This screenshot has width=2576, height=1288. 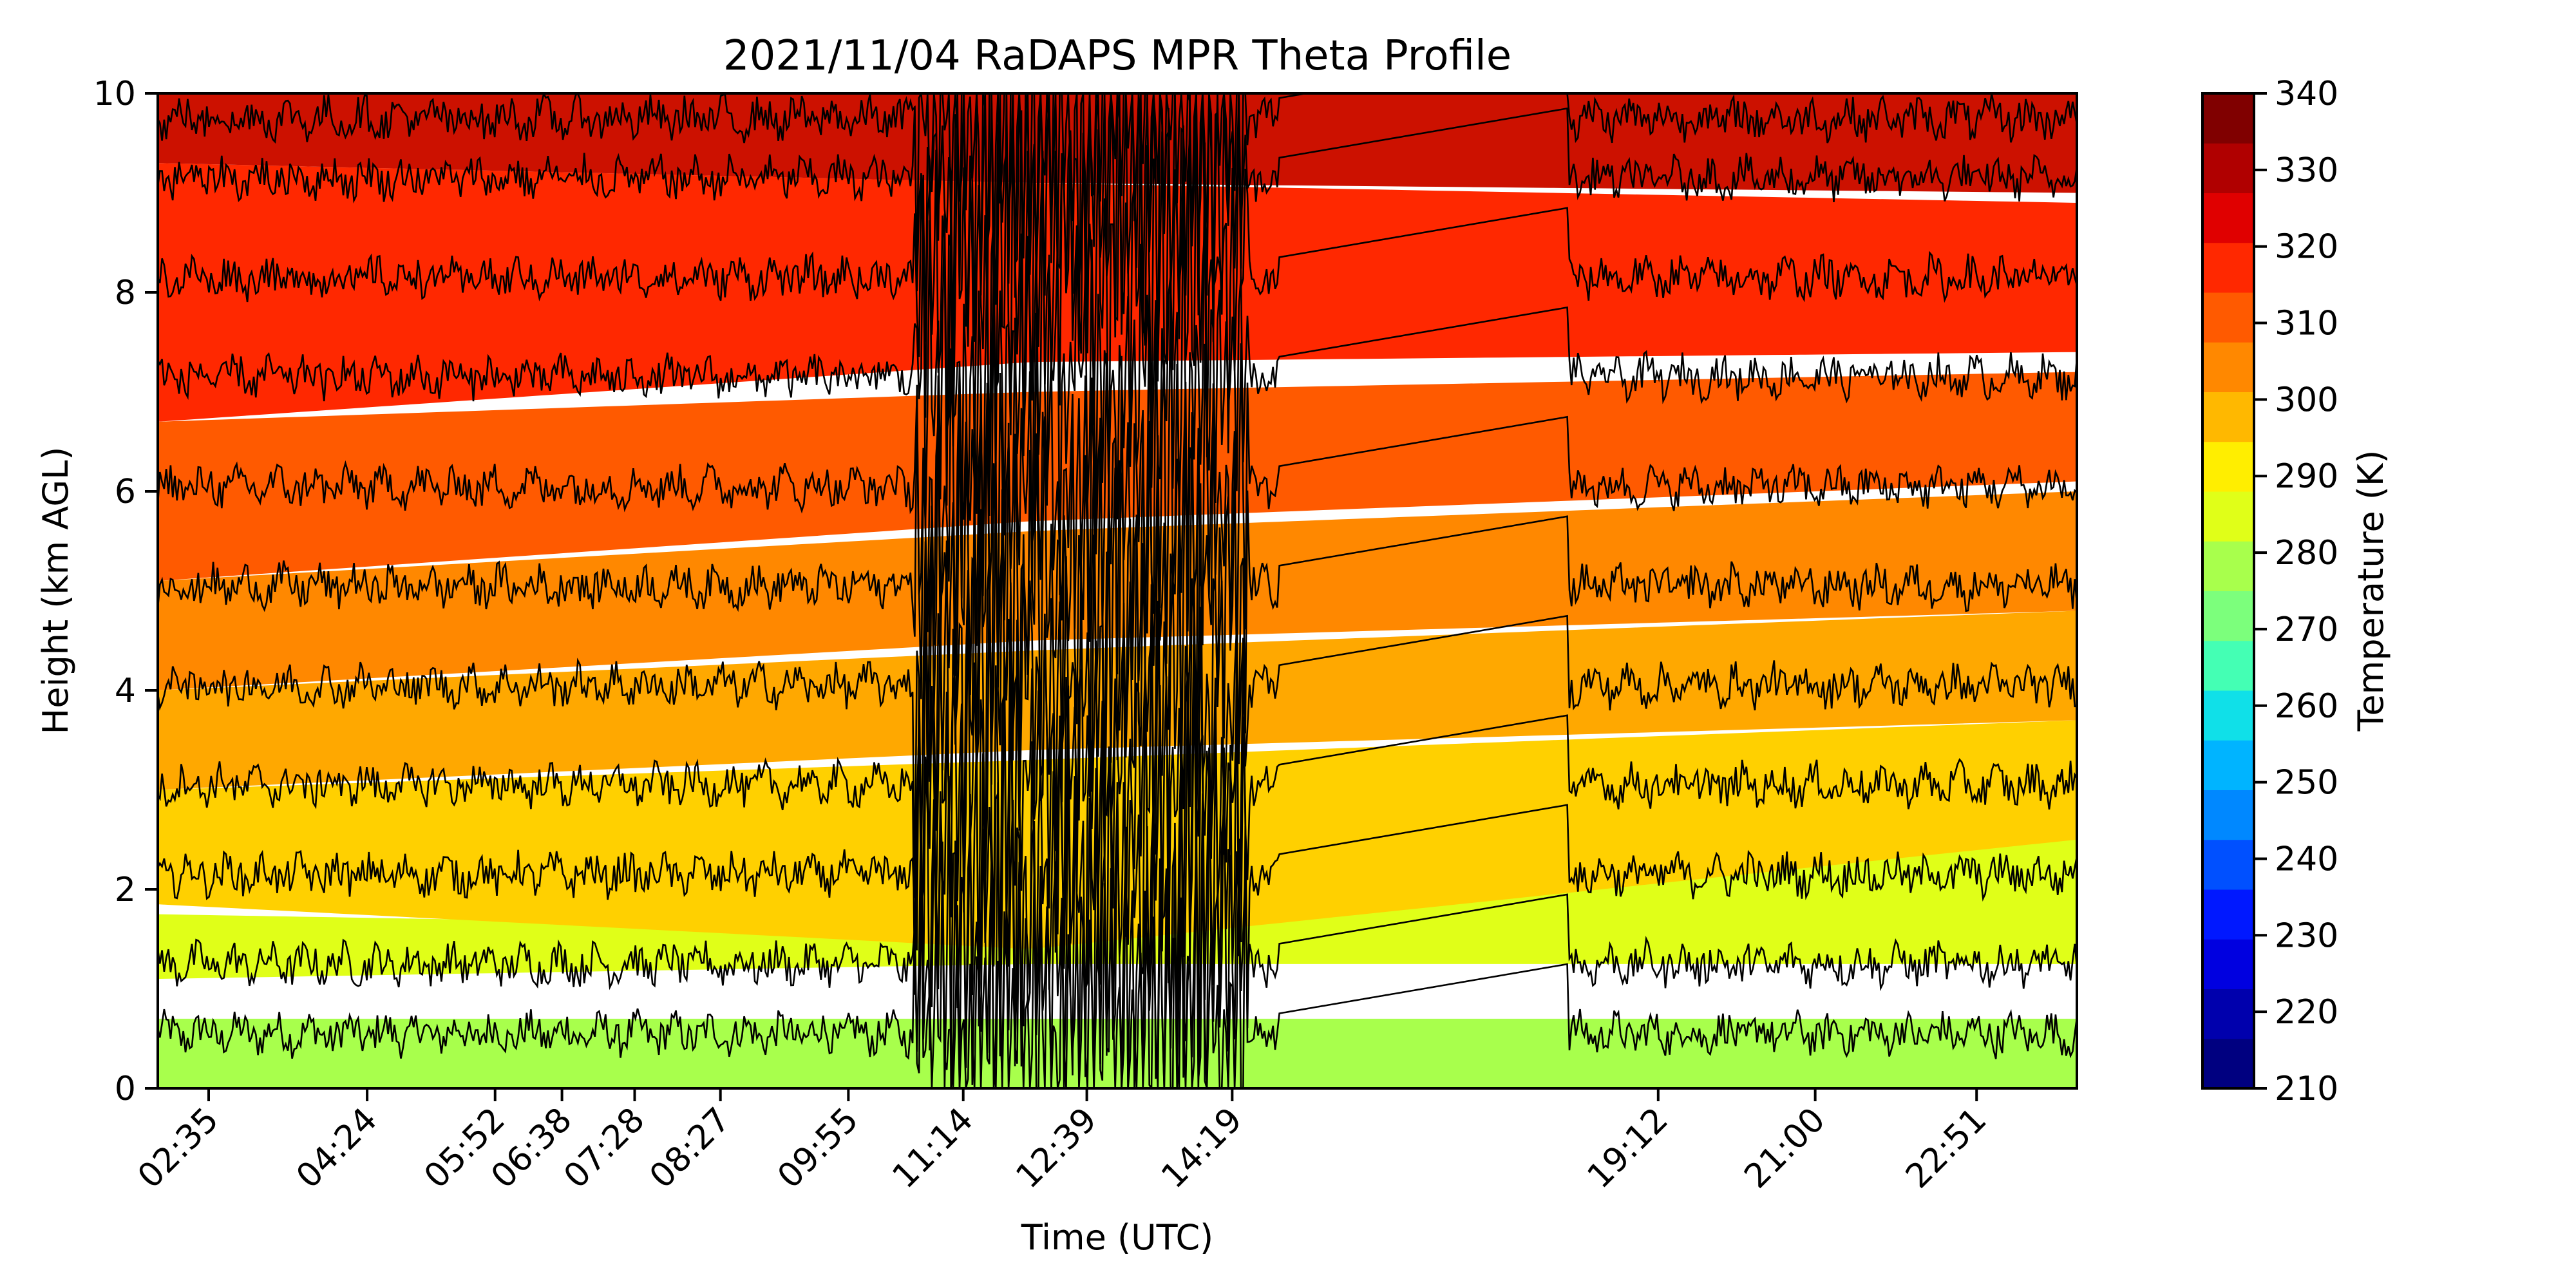 What do you see at coordinates (2306, 324) in the screenshot?
I see `colorbar-tick-label: 310` at bounding box center [2306, 324].